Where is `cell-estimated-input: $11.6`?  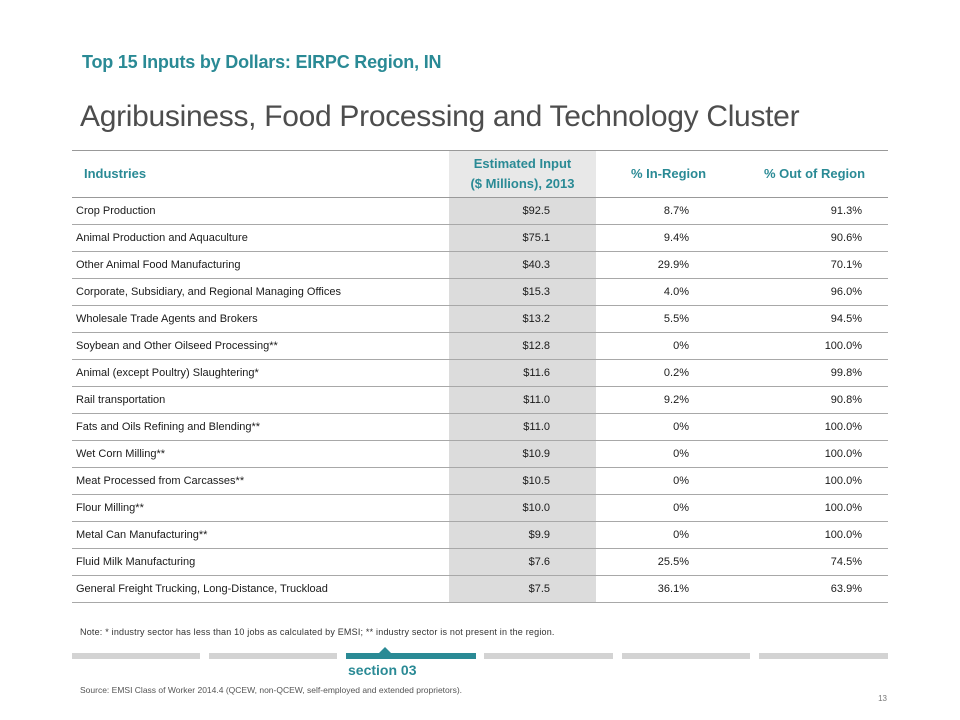 cell-estimated-input: $11.6 is located at coordinates (522, 373).